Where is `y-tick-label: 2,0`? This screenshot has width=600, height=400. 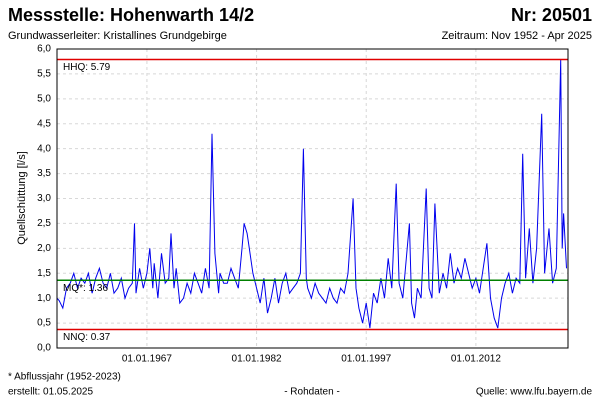
y-tick-label: 2,0 is located at coordinates (44, 248).